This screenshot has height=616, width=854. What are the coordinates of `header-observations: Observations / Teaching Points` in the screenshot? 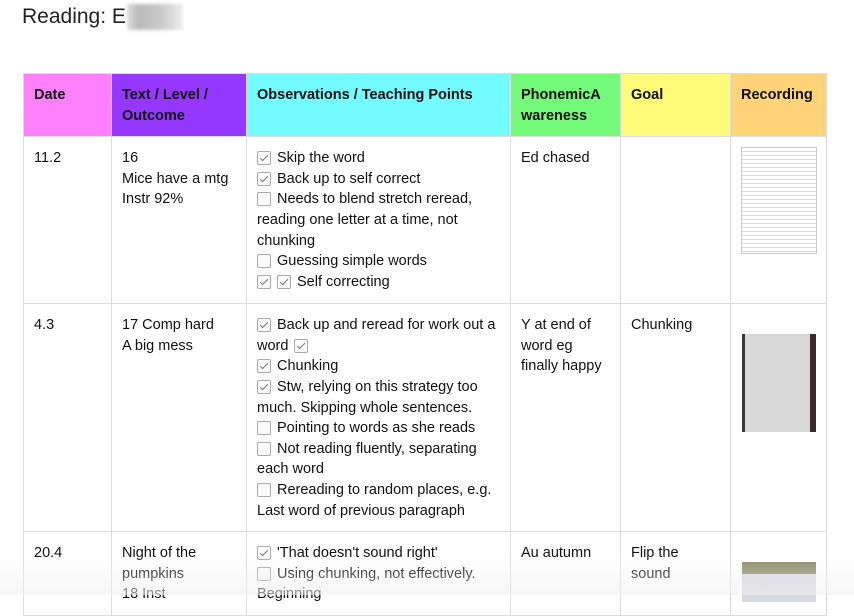 It's located at (378, 105).